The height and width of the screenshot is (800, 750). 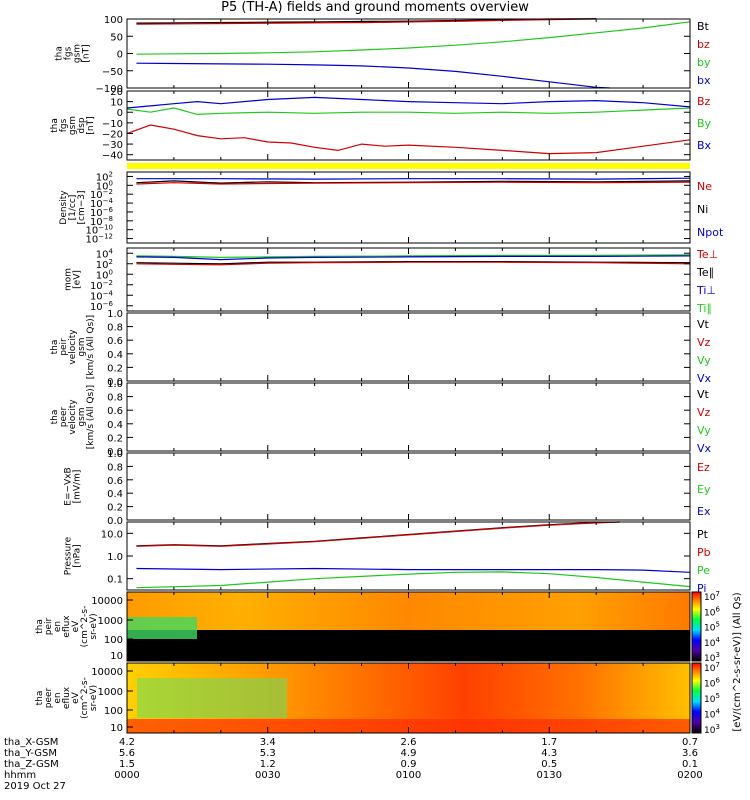 What do you see at coordinates (67, 626) in the screenshot?
I see `y-axis-label: eflux` at bounding box center [67, 626].